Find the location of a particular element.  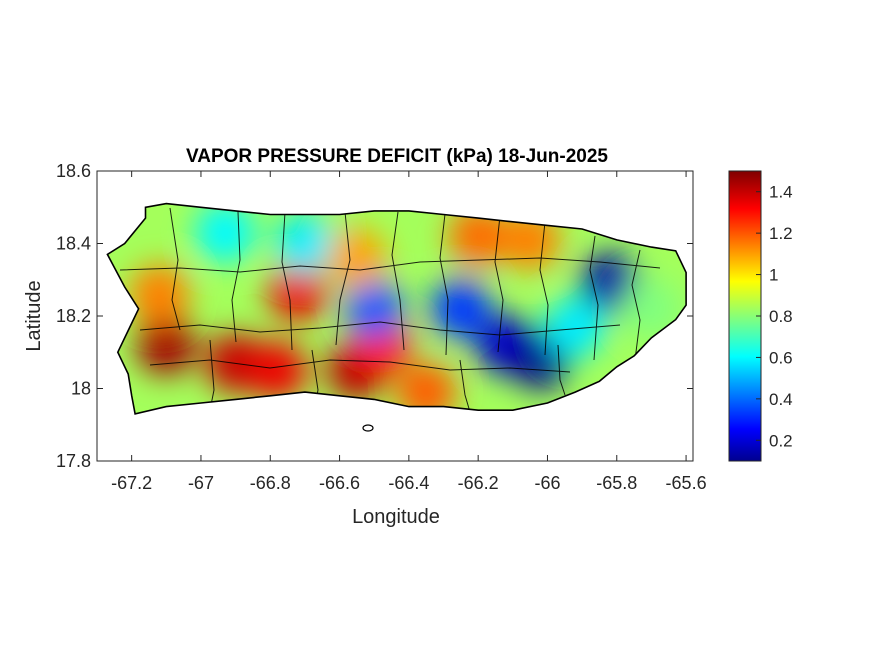

colorbar-tick-label-4: 1 is located at coordinates (773, 275).